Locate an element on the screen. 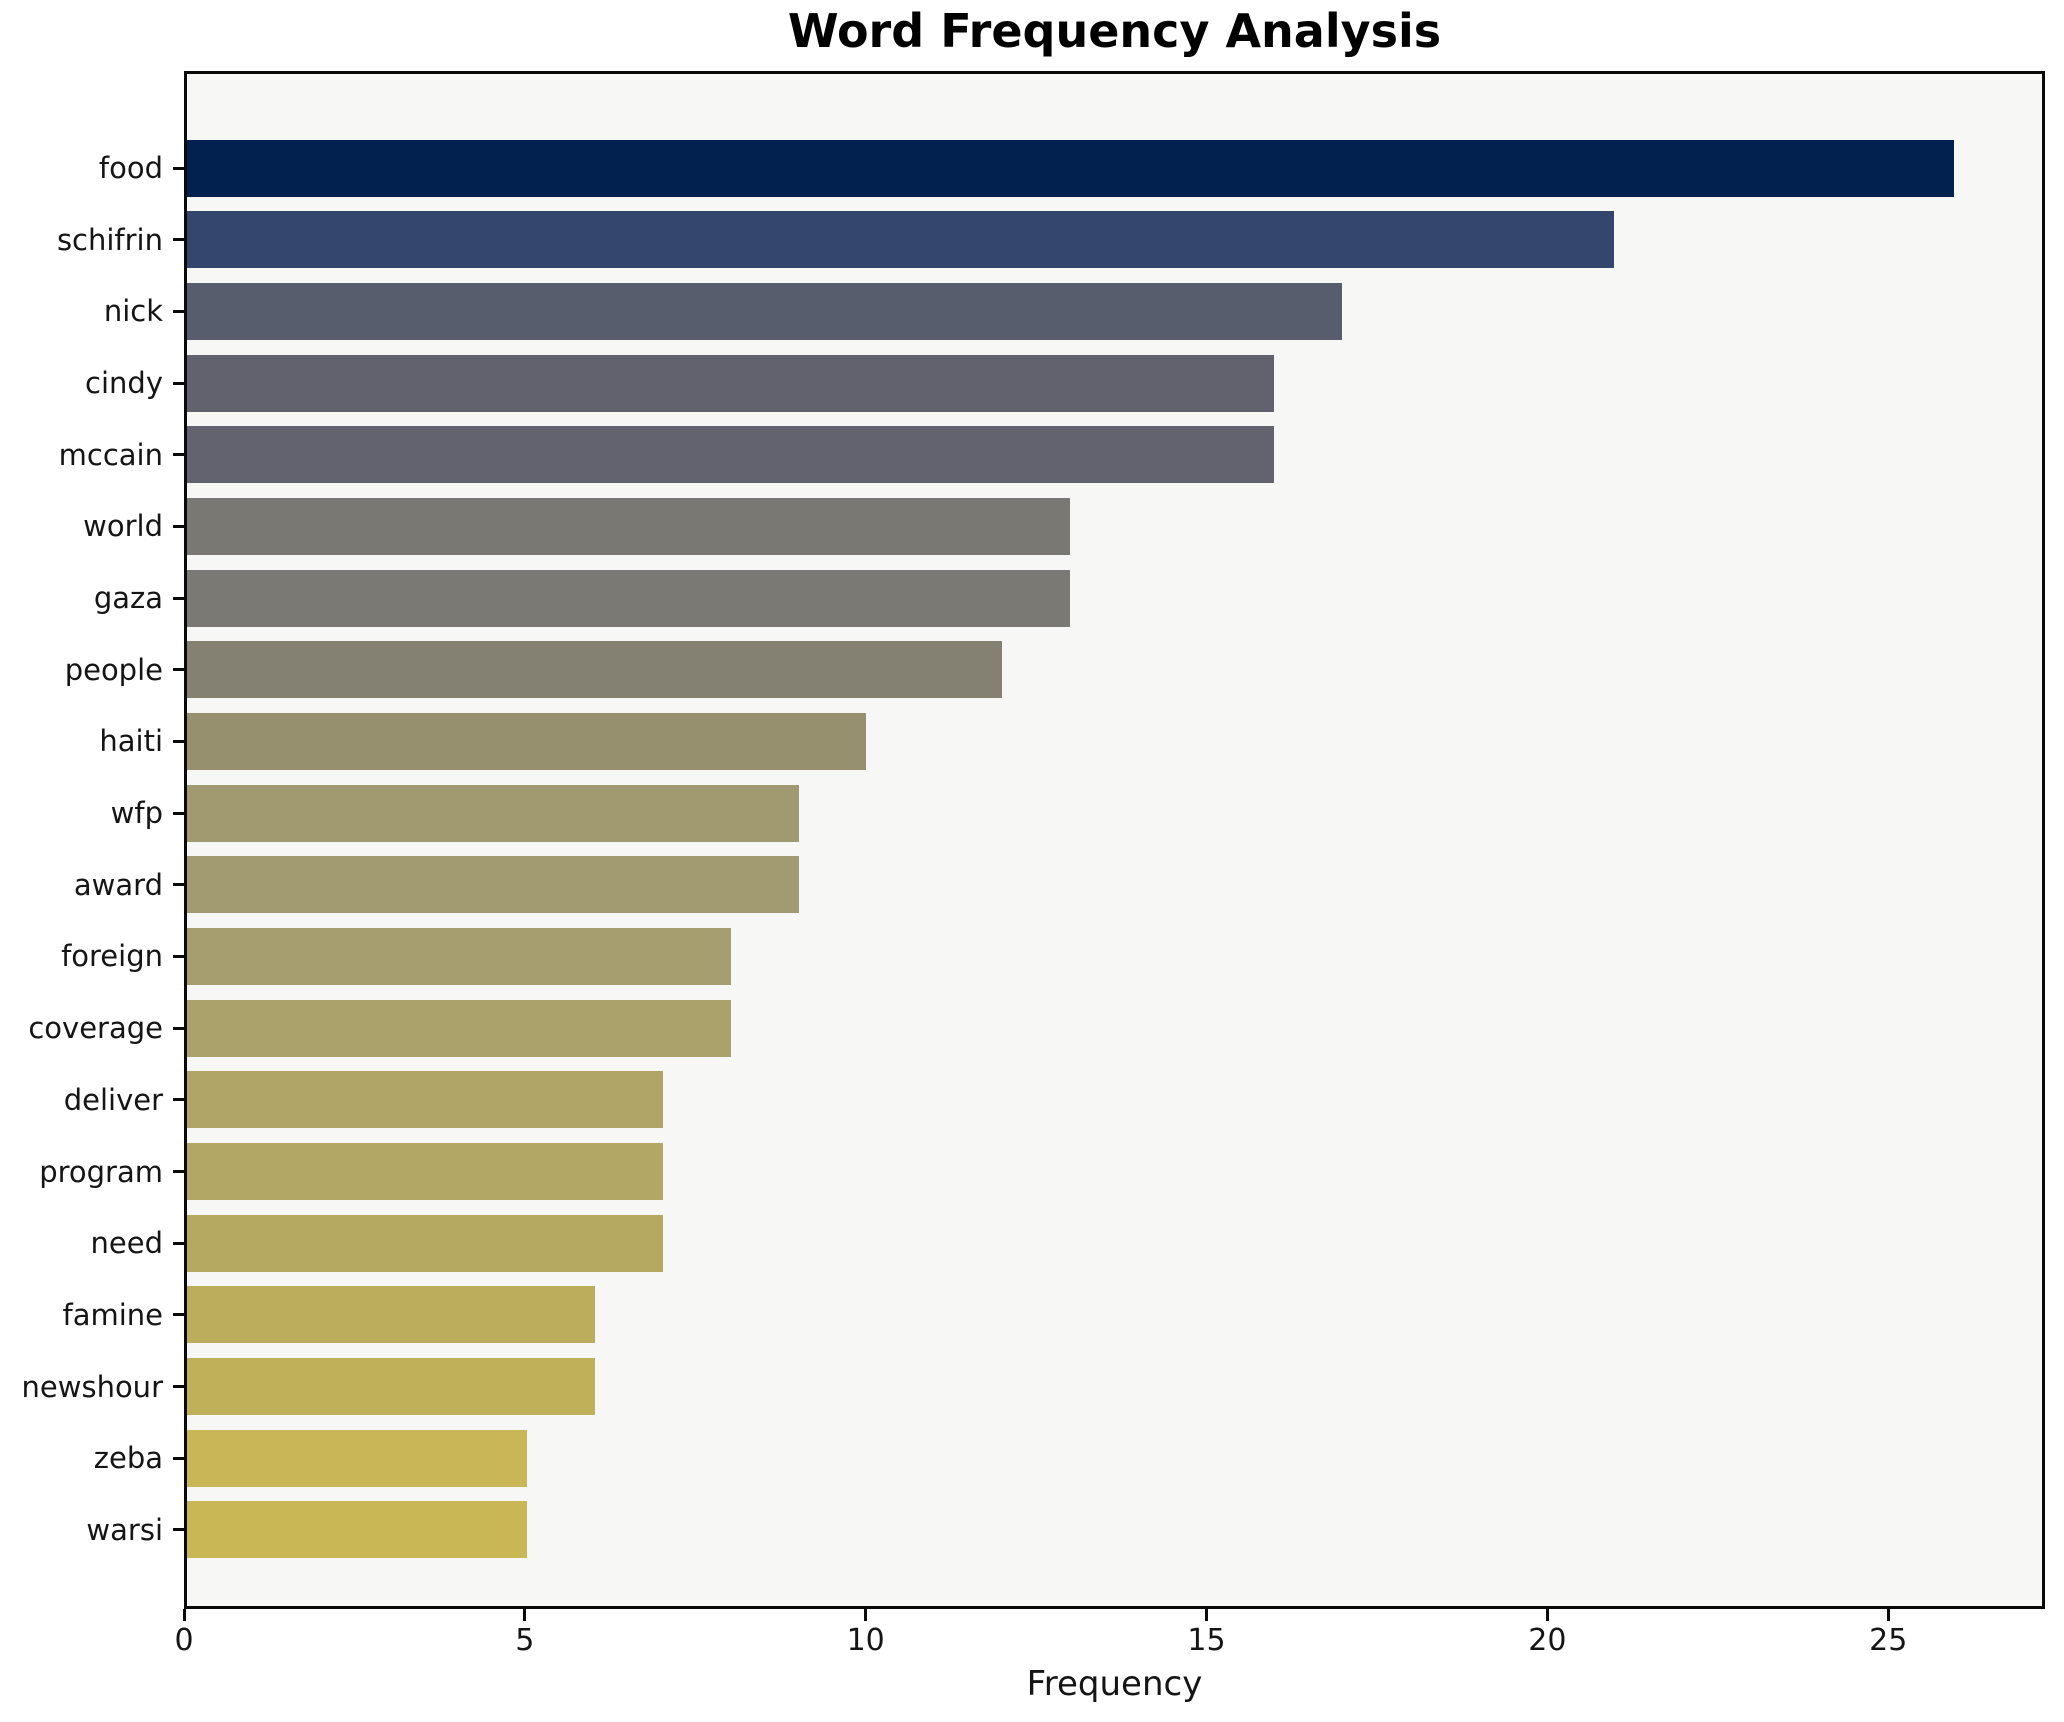  y-tick-mark-wfp is located at coordinates (178, 813).